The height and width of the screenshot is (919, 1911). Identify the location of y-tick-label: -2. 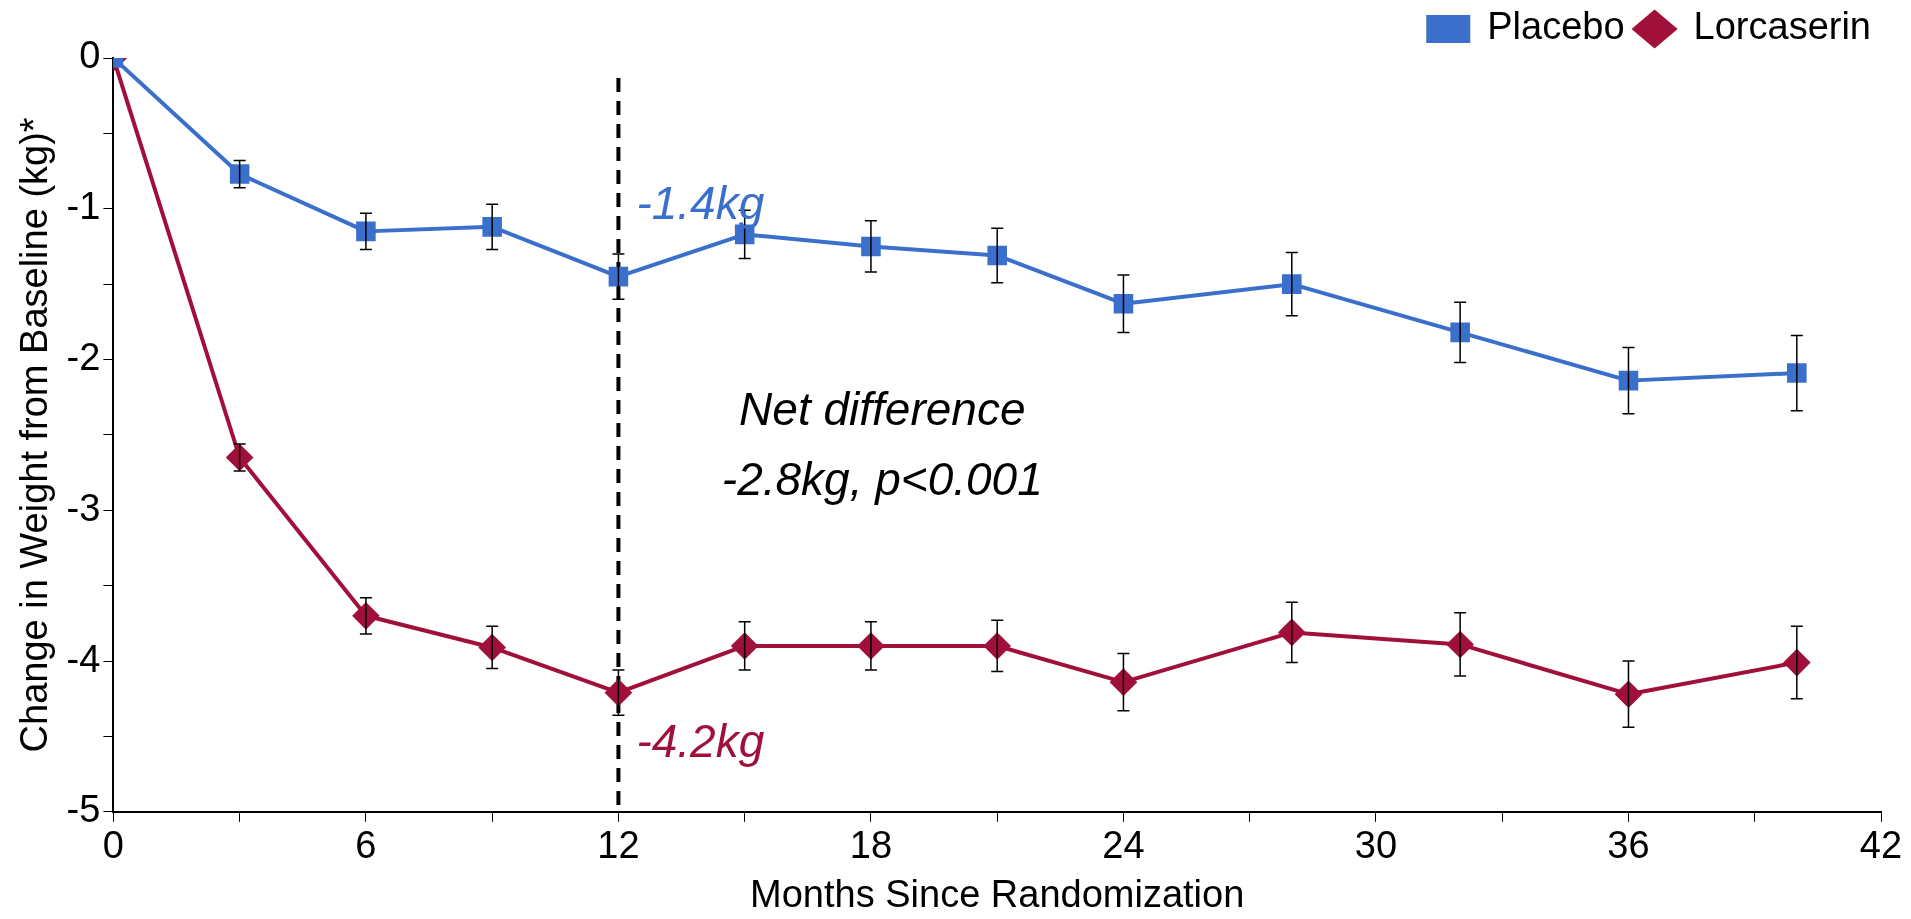
(83, 357).